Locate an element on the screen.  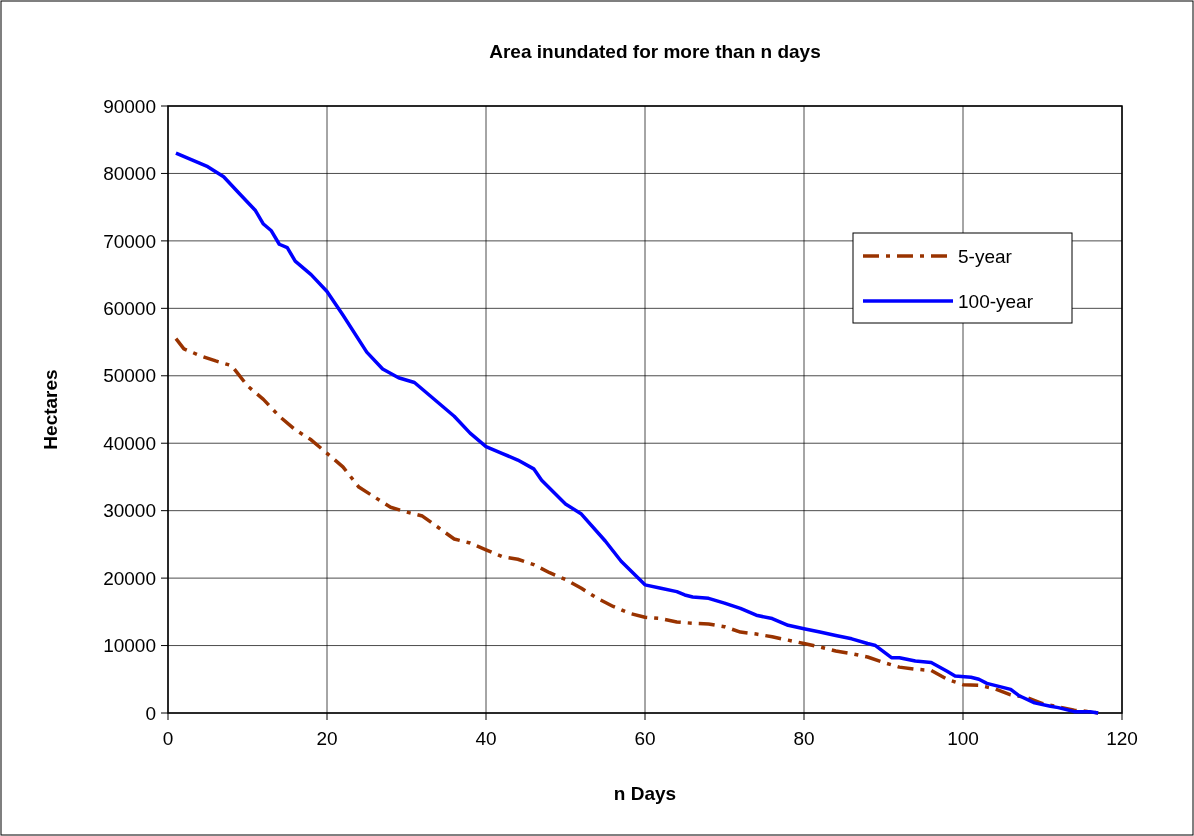
y-tick-label: 30000 is located at coordinates (129, 511).